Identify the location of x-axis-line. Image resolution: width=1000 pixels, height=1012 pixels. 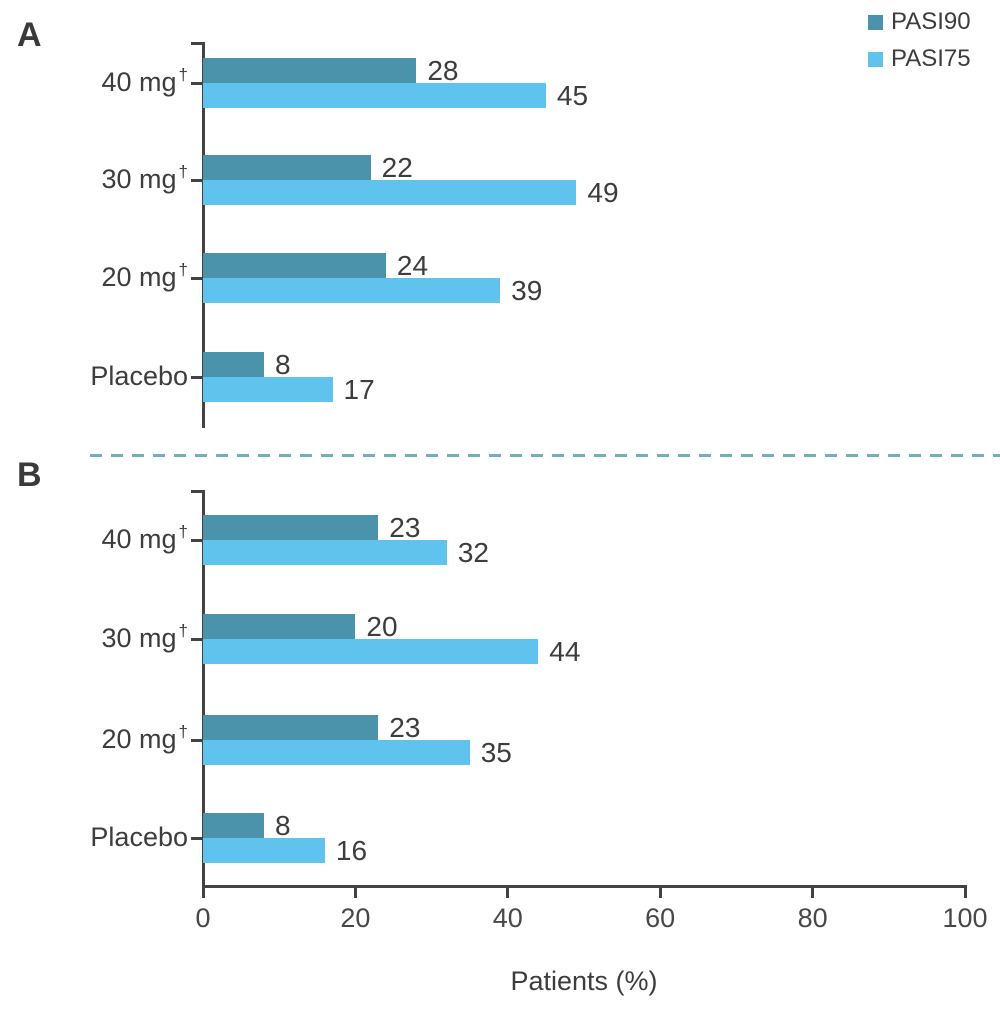
(584, 886).